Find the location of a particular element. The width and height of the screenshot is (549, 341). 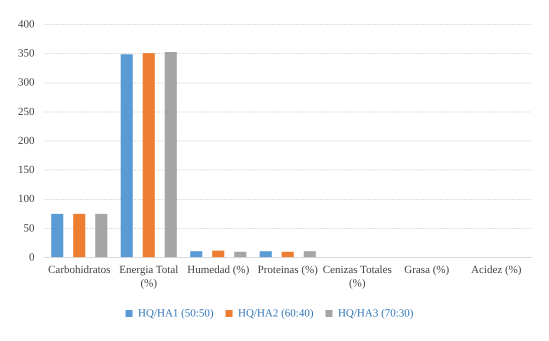

x-tick-label: Cenizas Totales (%) is located at coordinates (357, 277).